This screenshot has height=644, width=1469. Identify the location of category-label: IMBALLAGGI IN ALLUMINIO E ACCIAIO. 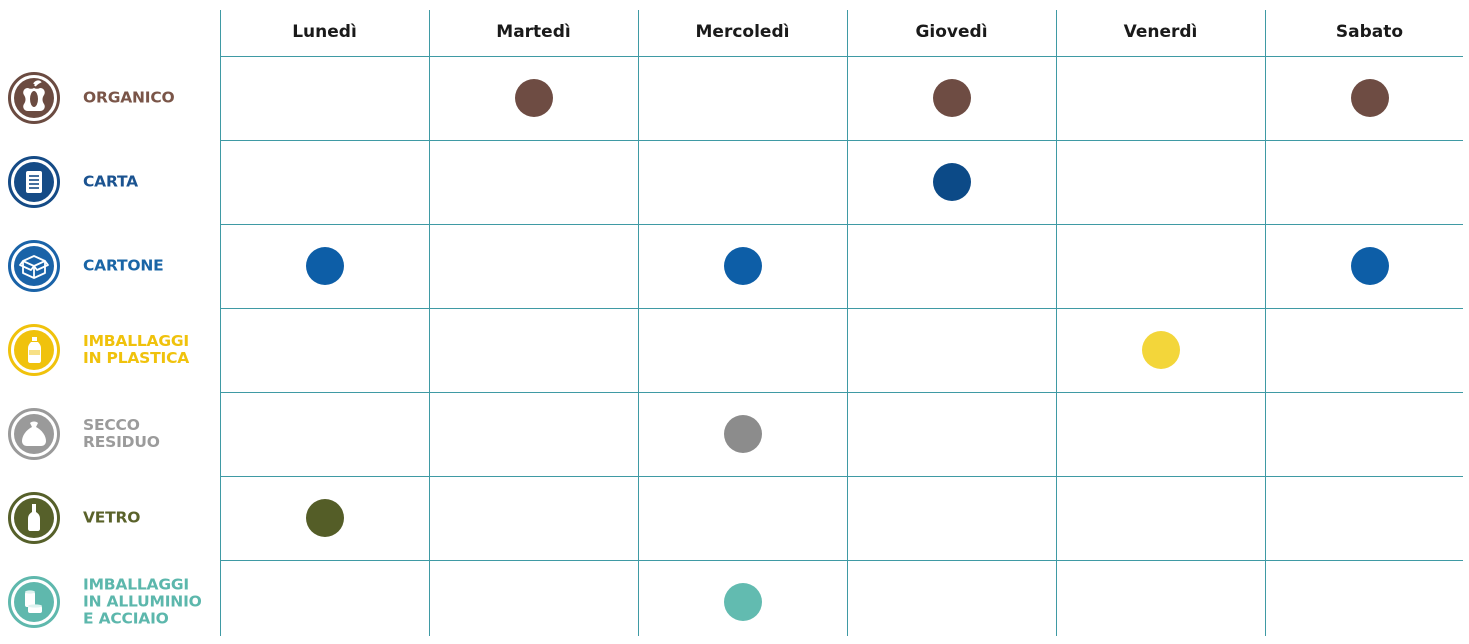
(115, 602).